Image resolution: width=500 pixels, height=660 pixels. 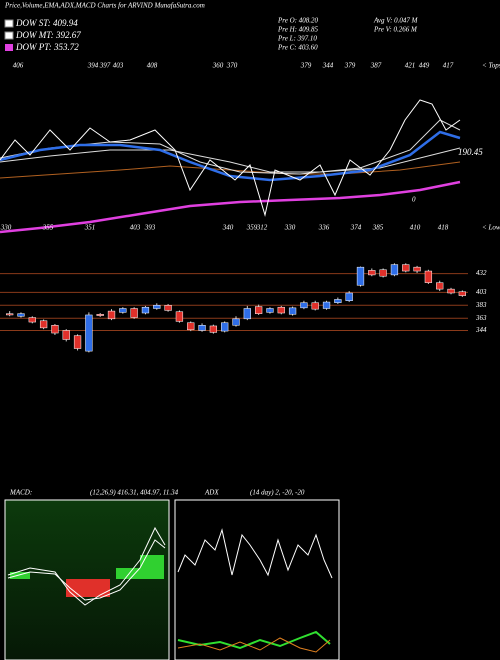 I want to click on macd-lines, so click(x=86, y=566).